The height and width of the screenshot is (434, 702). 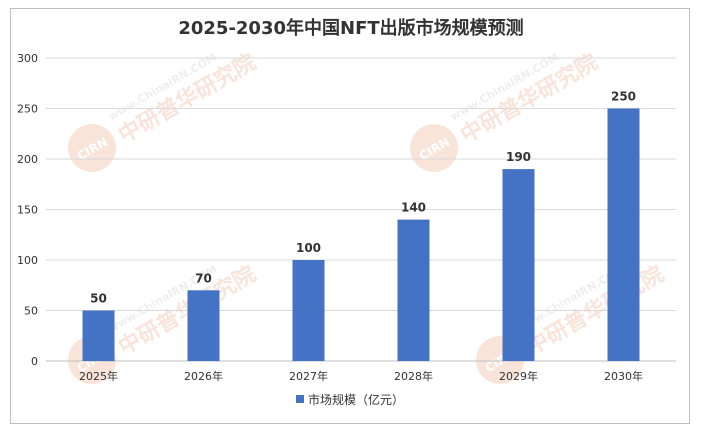 I want to click on y-axis-ticks: 0 50 100 150 200 250 300, so click(x=27, y=210).